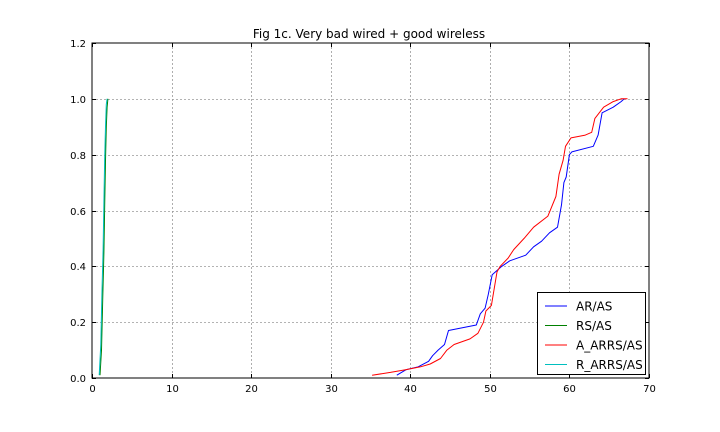 Image resolution: width=720 pixels, height=432 pixels. Describe the element at coordinates (78, 267) in the screenshot. I see `y-tick-label: 0.4` at that location.